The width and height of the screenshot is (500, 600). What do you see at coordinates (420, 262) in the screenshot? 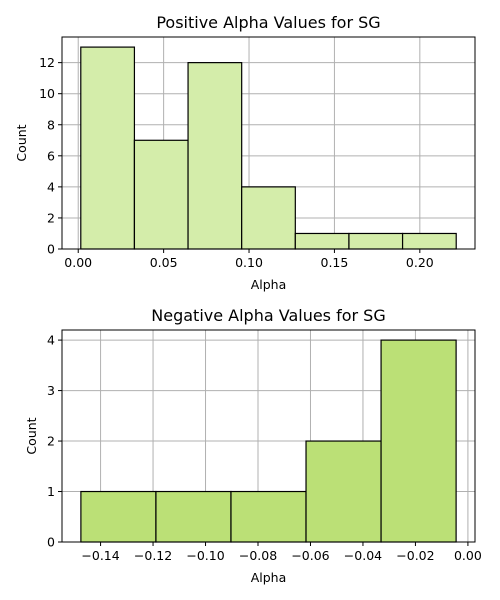
I see `x-tick-label: 0.20` at bounding box center [420, 262].